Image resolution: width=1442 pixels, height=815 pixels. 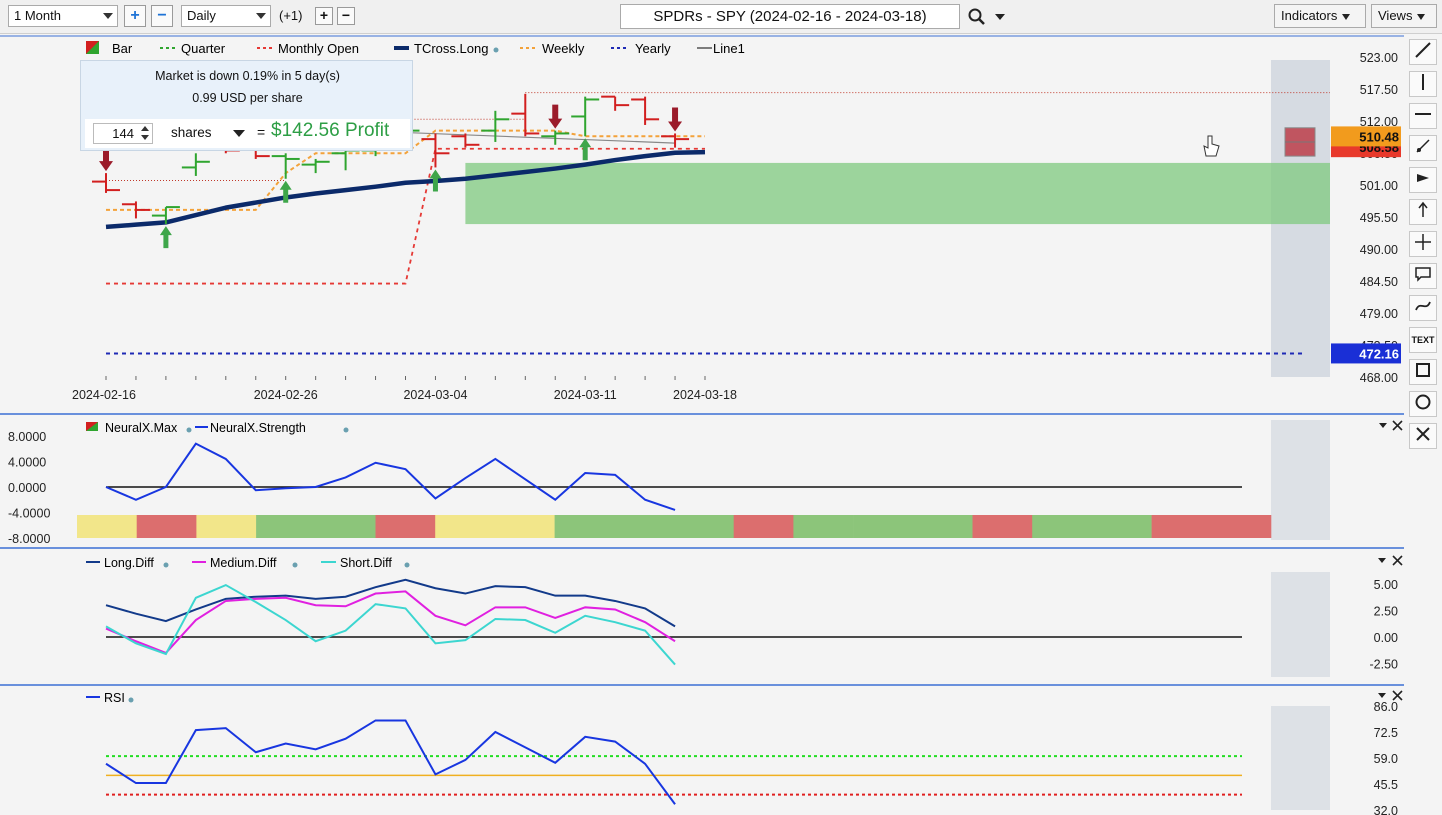 What do you see at coordinates (1423, 372) in the screenshot?
I see `rectangle-tool-button` at bounding box center [1423, 372].